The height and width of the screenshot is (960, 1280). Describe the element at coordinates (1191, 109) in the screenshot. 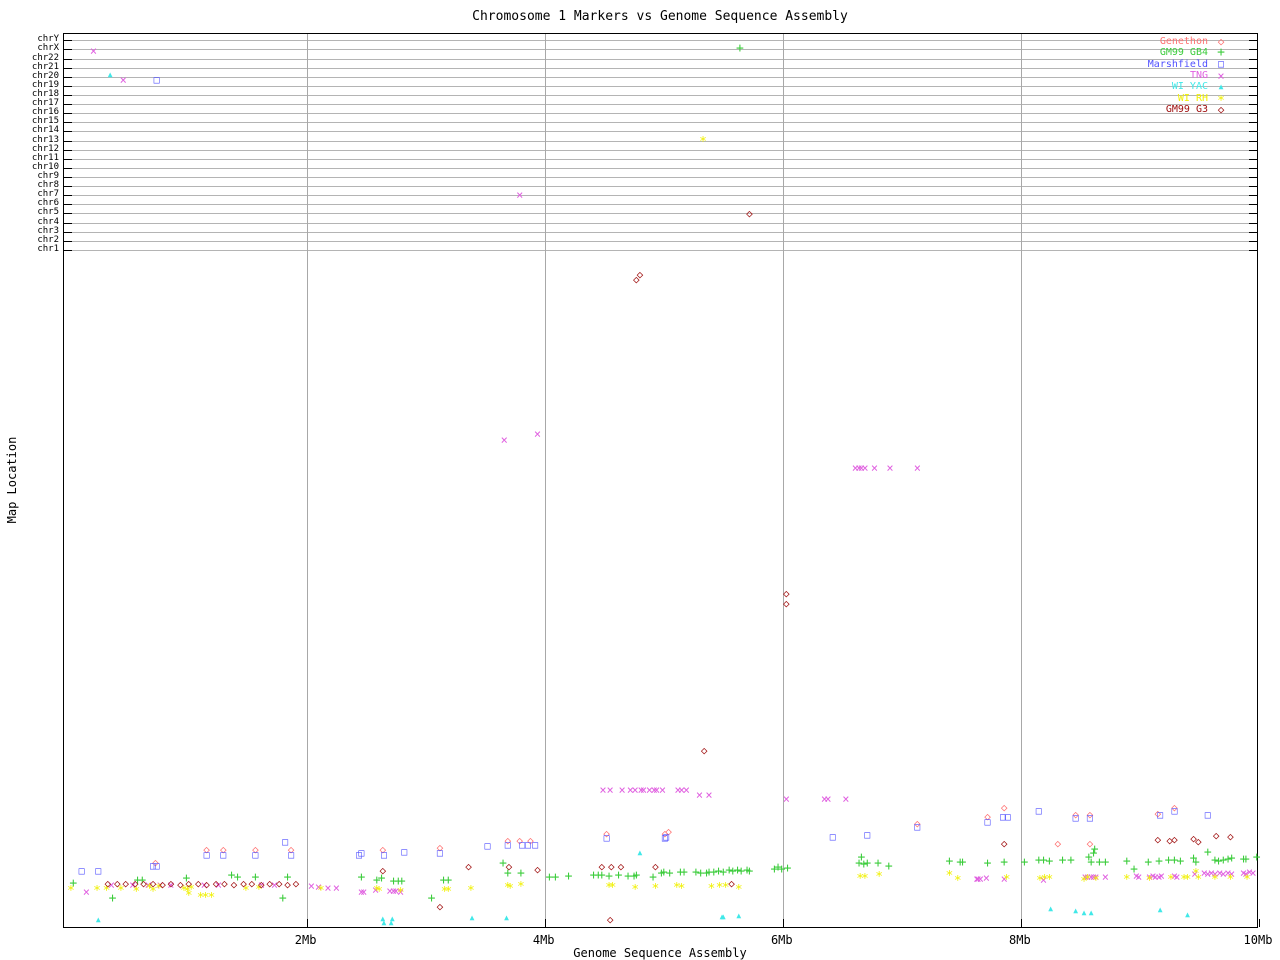

I see `legend-row: GM99 G3 ◇` at that location.